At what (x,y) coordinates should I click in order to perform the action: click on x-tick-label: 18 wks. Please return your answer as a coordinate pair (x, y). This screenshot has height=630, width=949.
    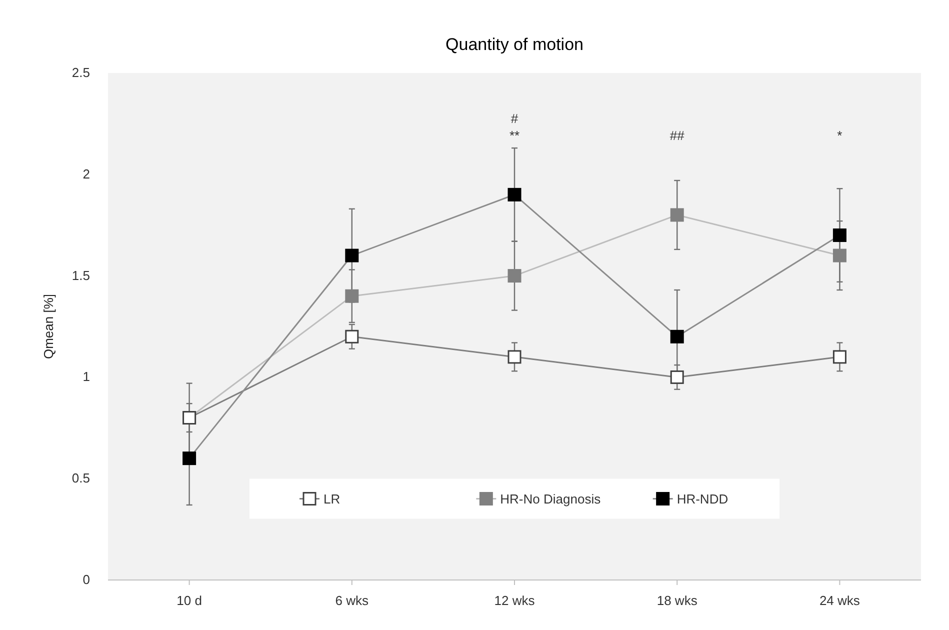
    Looking at the image, I should click on (677, 600).